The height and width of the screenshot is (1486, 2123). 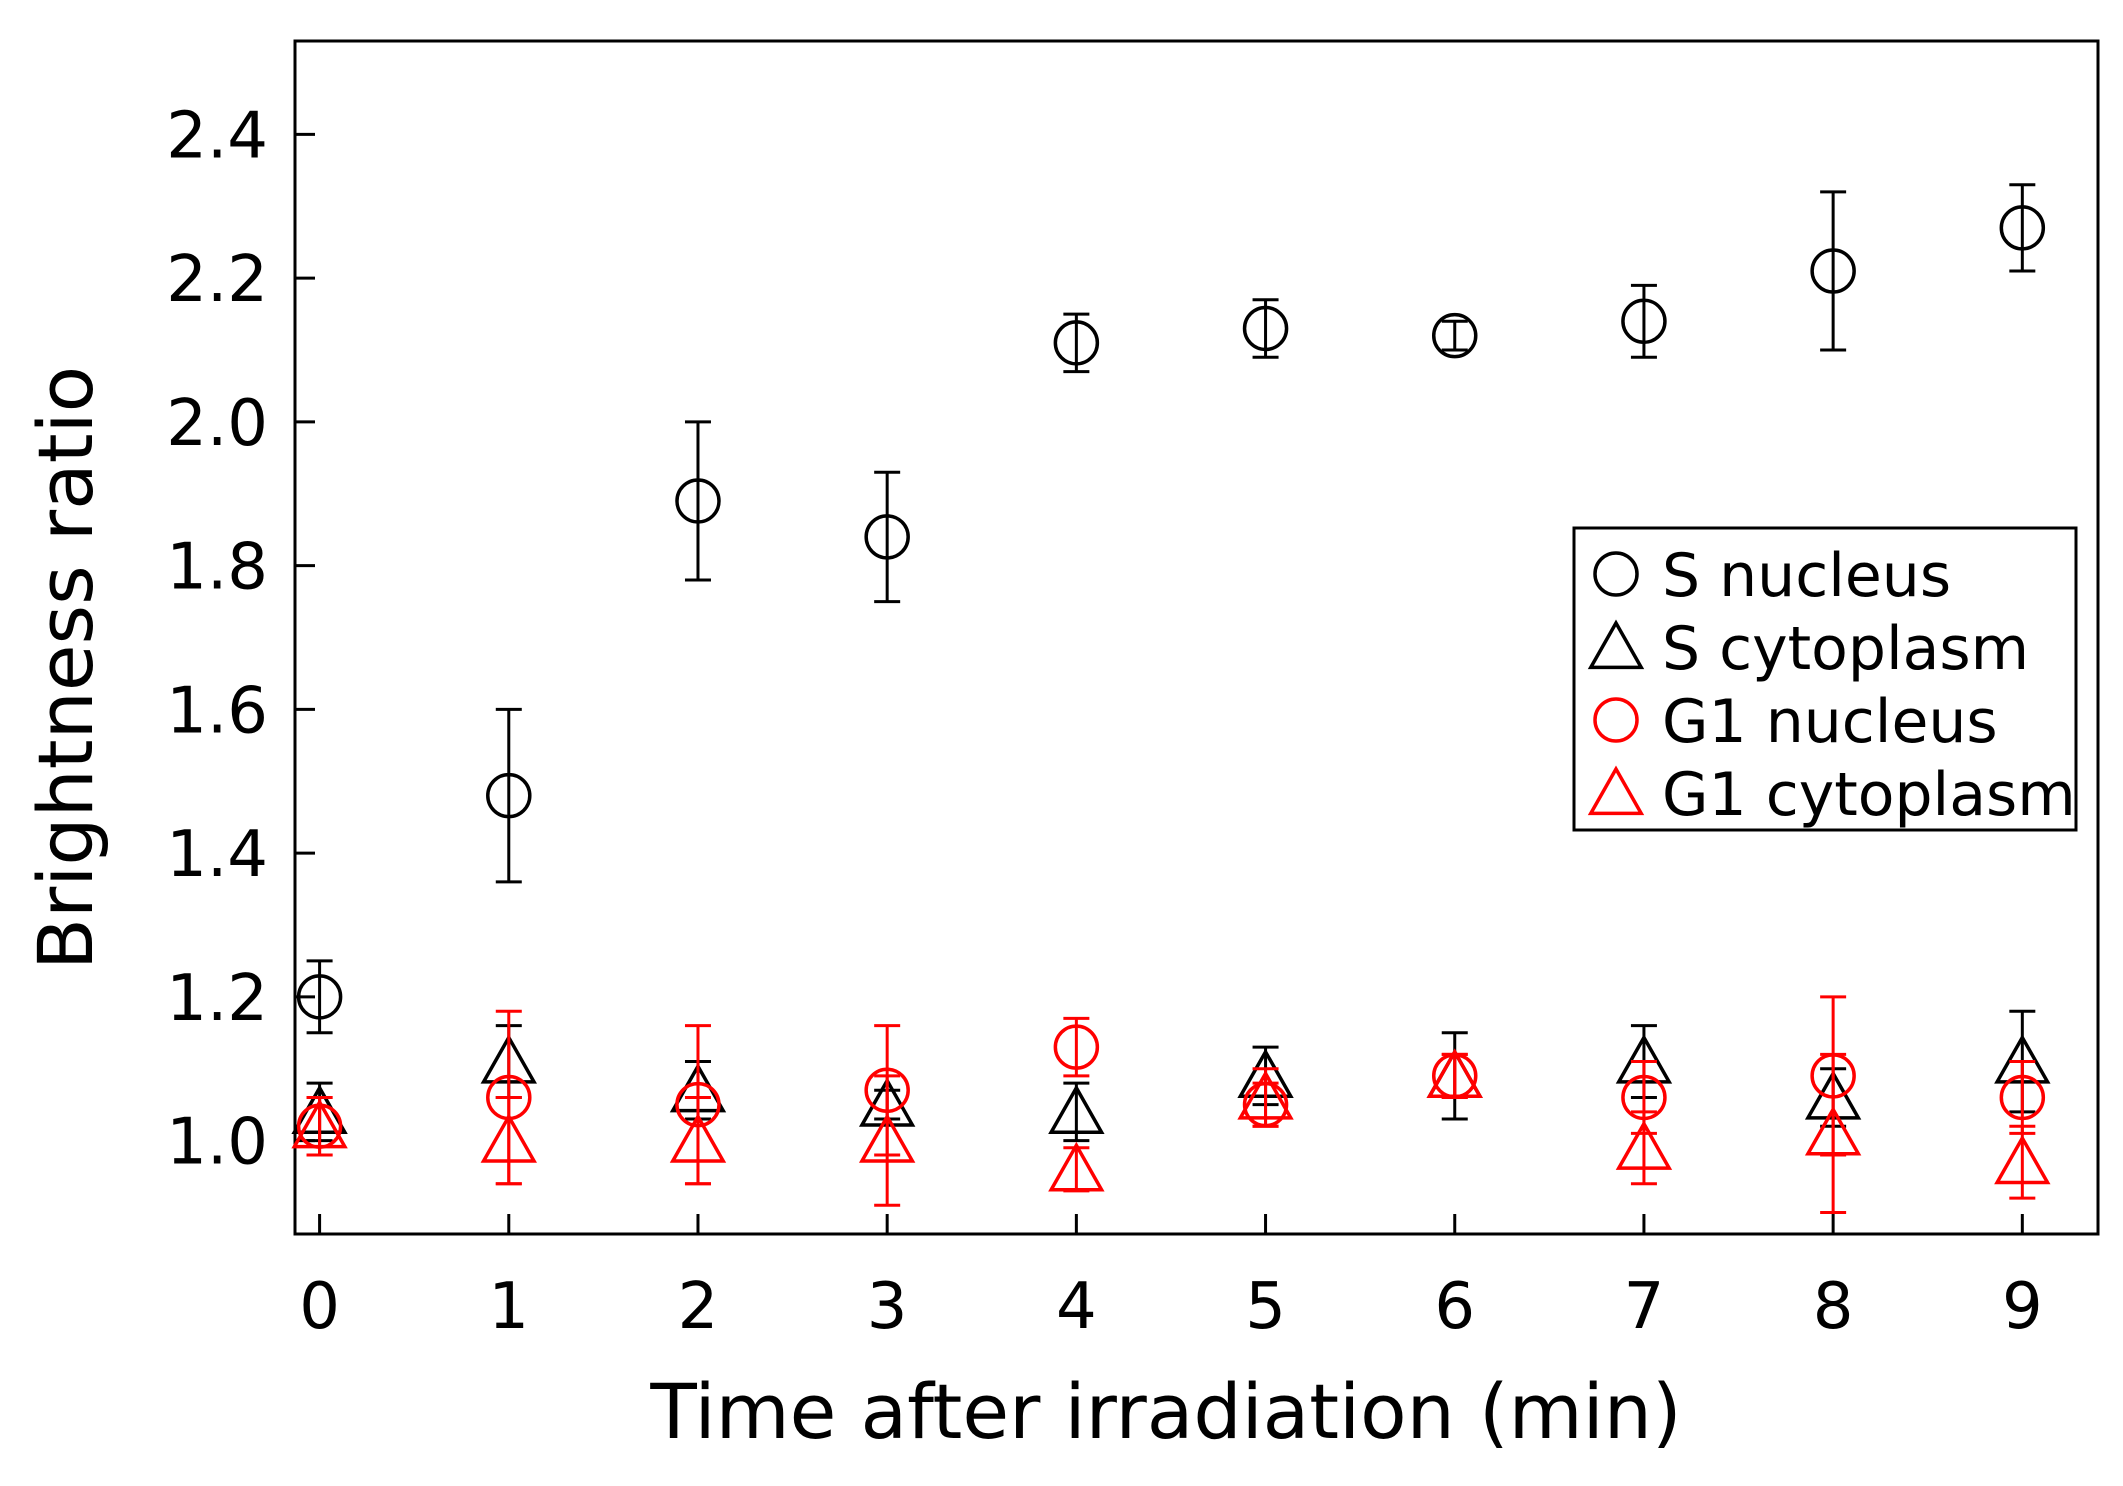 I want to click on series-g1-nucleus, so click(x=1171, y=1090).